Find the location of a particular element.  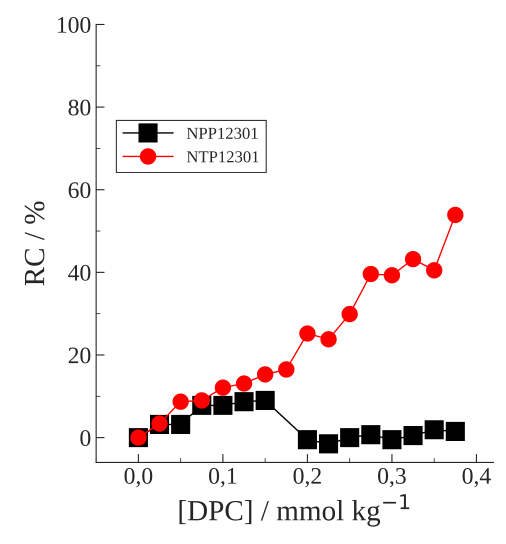

y-tick-label: 80 is located at coordinates (79, 108).